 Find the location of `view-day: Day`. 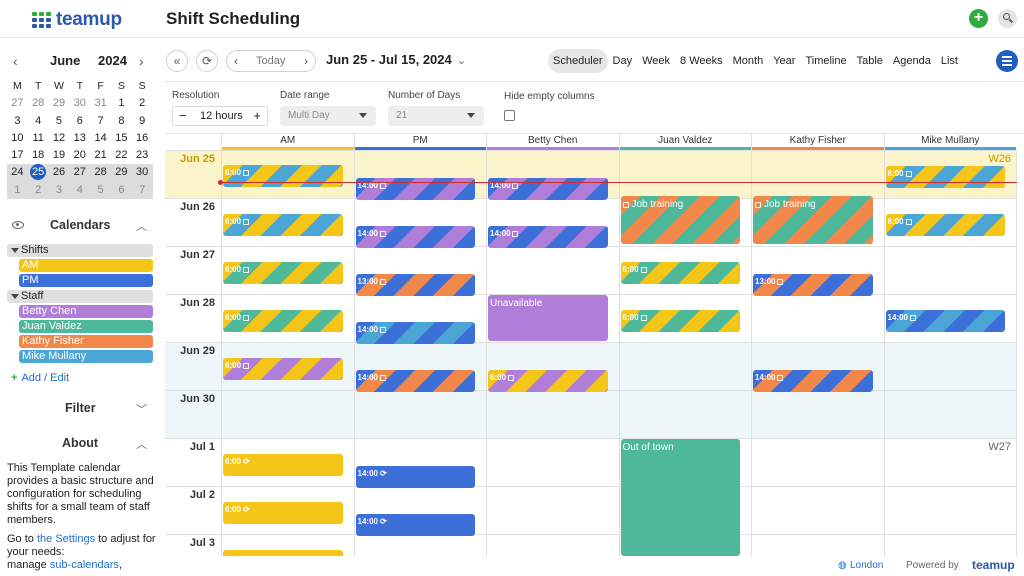

view-day: Day is located at coordinates (622, 61).